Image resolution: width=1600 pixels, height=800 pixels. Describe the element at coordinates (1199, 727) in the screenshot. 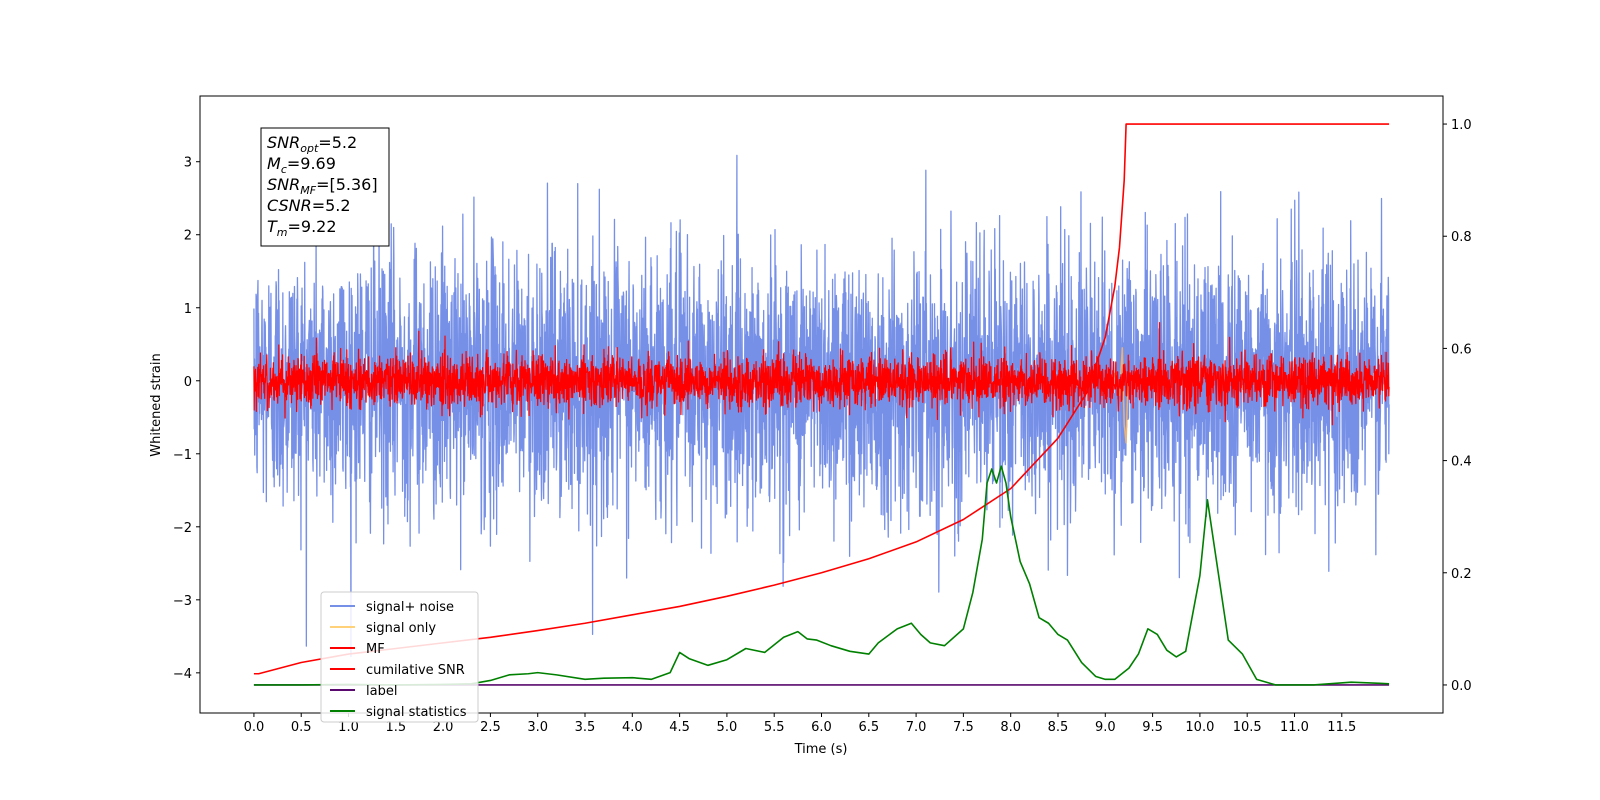

I see `x-tick-label: 10.0` at that location.